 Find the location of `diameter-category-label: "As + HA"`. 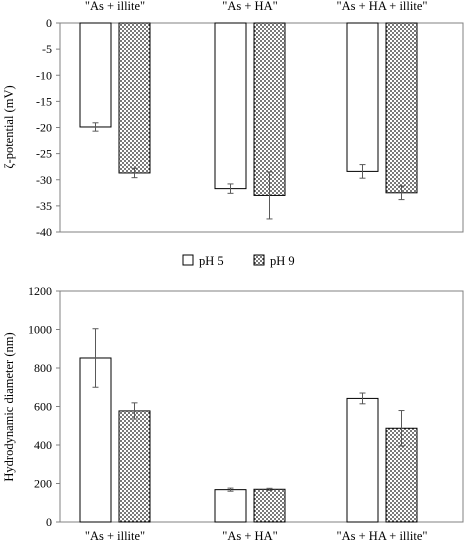

diameter-category-label: "As + HA" is located at coordinates (249, 536).